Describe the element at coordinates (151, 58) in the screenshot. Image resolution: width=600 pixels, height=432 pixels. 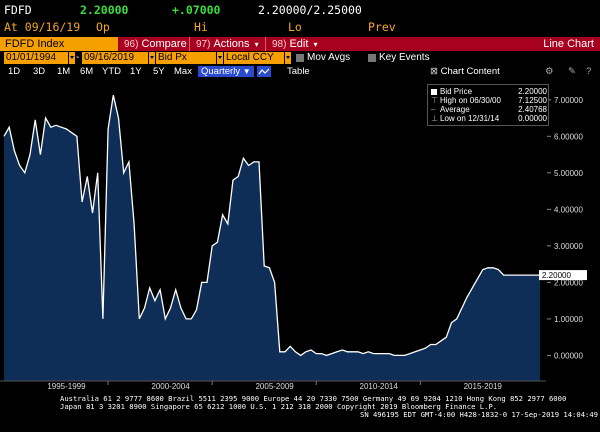
I see `end-date-dropdown-icon` at that location.